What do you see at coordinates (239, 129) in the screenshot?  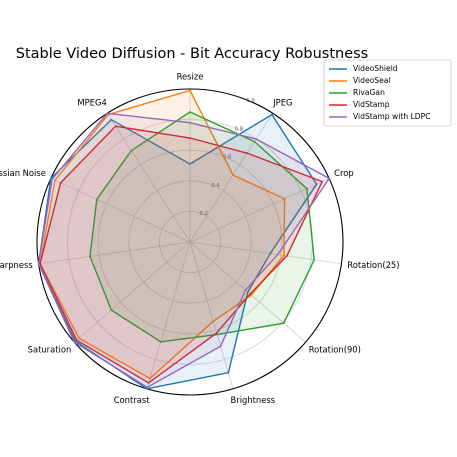 I see `radial-tick-label: 0.8` at bounding box center [239, 129].